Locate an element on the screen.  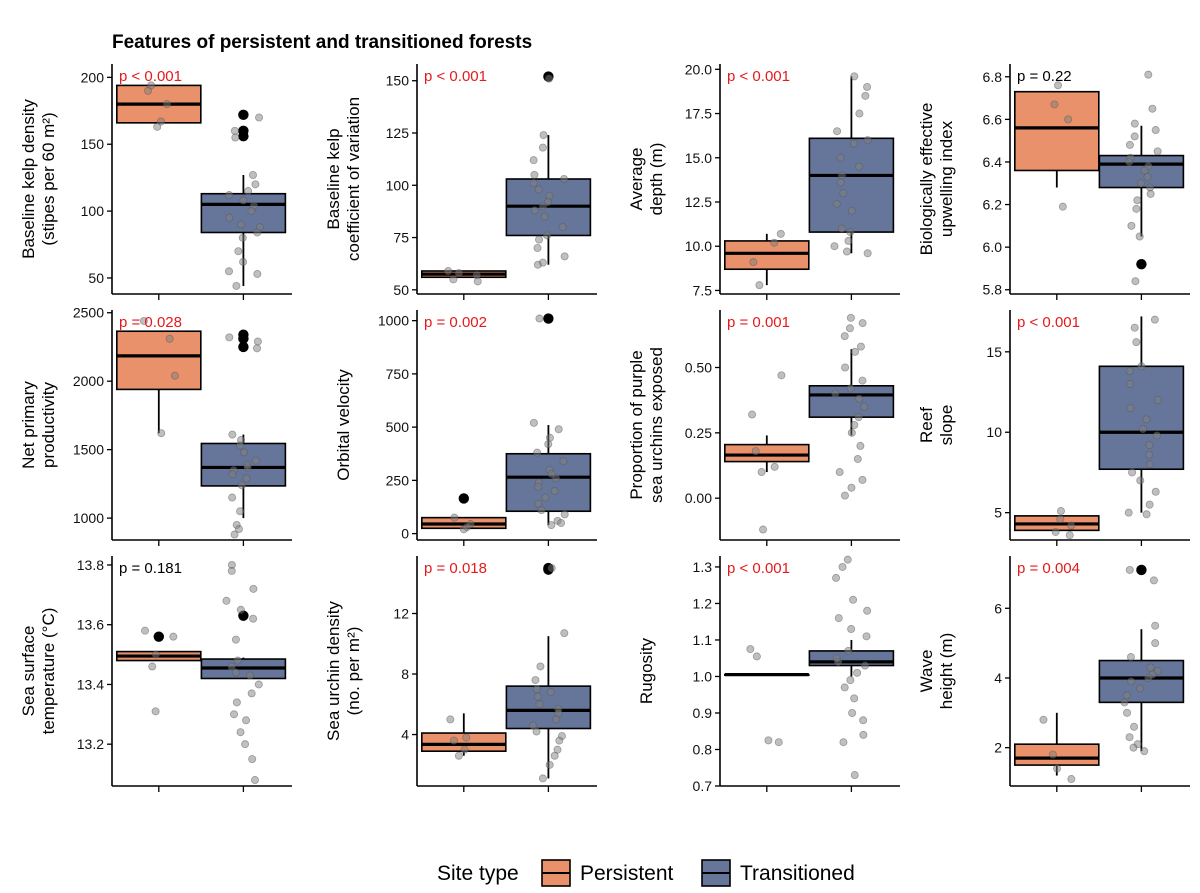
panel-12: 2 4 6 Wave height (m) p = 0.004 is located at coordinates (1053, 674).